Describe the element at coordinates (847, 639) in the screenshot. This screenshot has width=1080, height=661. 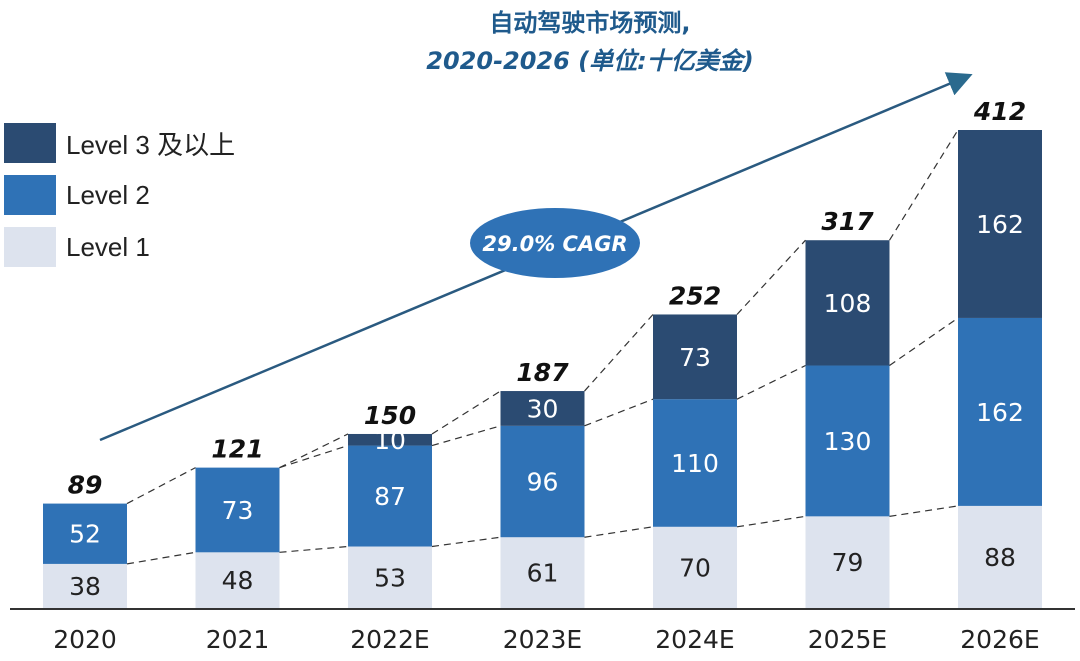
I see `x-tick-label: 2025E` at that location.